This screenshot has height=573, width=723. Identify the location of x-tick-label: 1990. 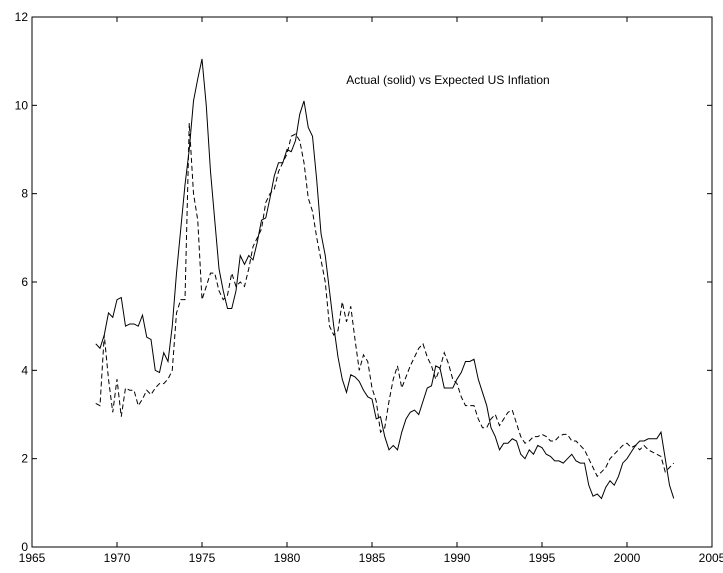
(457, 558).